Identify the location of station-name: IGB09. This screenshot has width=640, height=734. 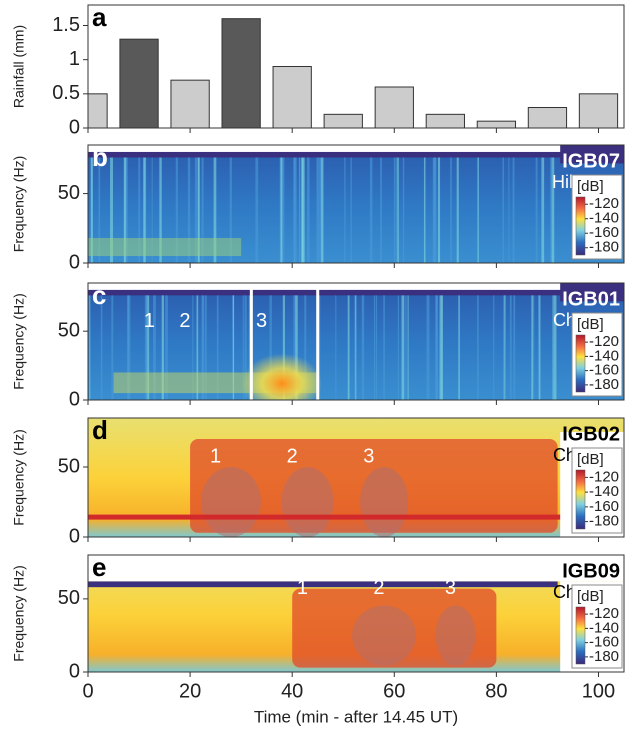
(591, 571).